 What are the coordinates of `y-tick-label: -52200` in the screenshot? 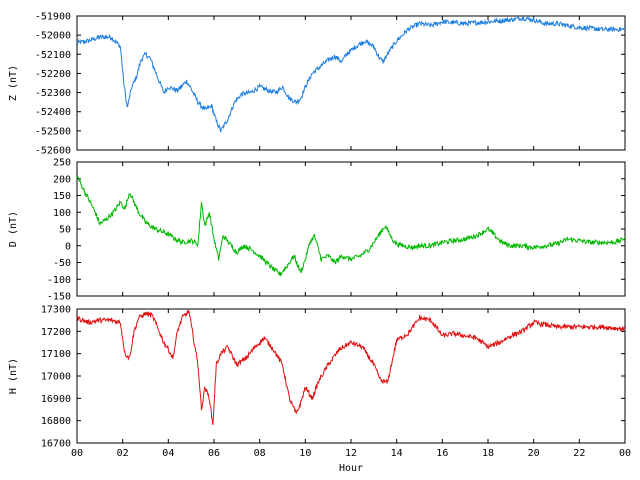 It's located at (53, 74).